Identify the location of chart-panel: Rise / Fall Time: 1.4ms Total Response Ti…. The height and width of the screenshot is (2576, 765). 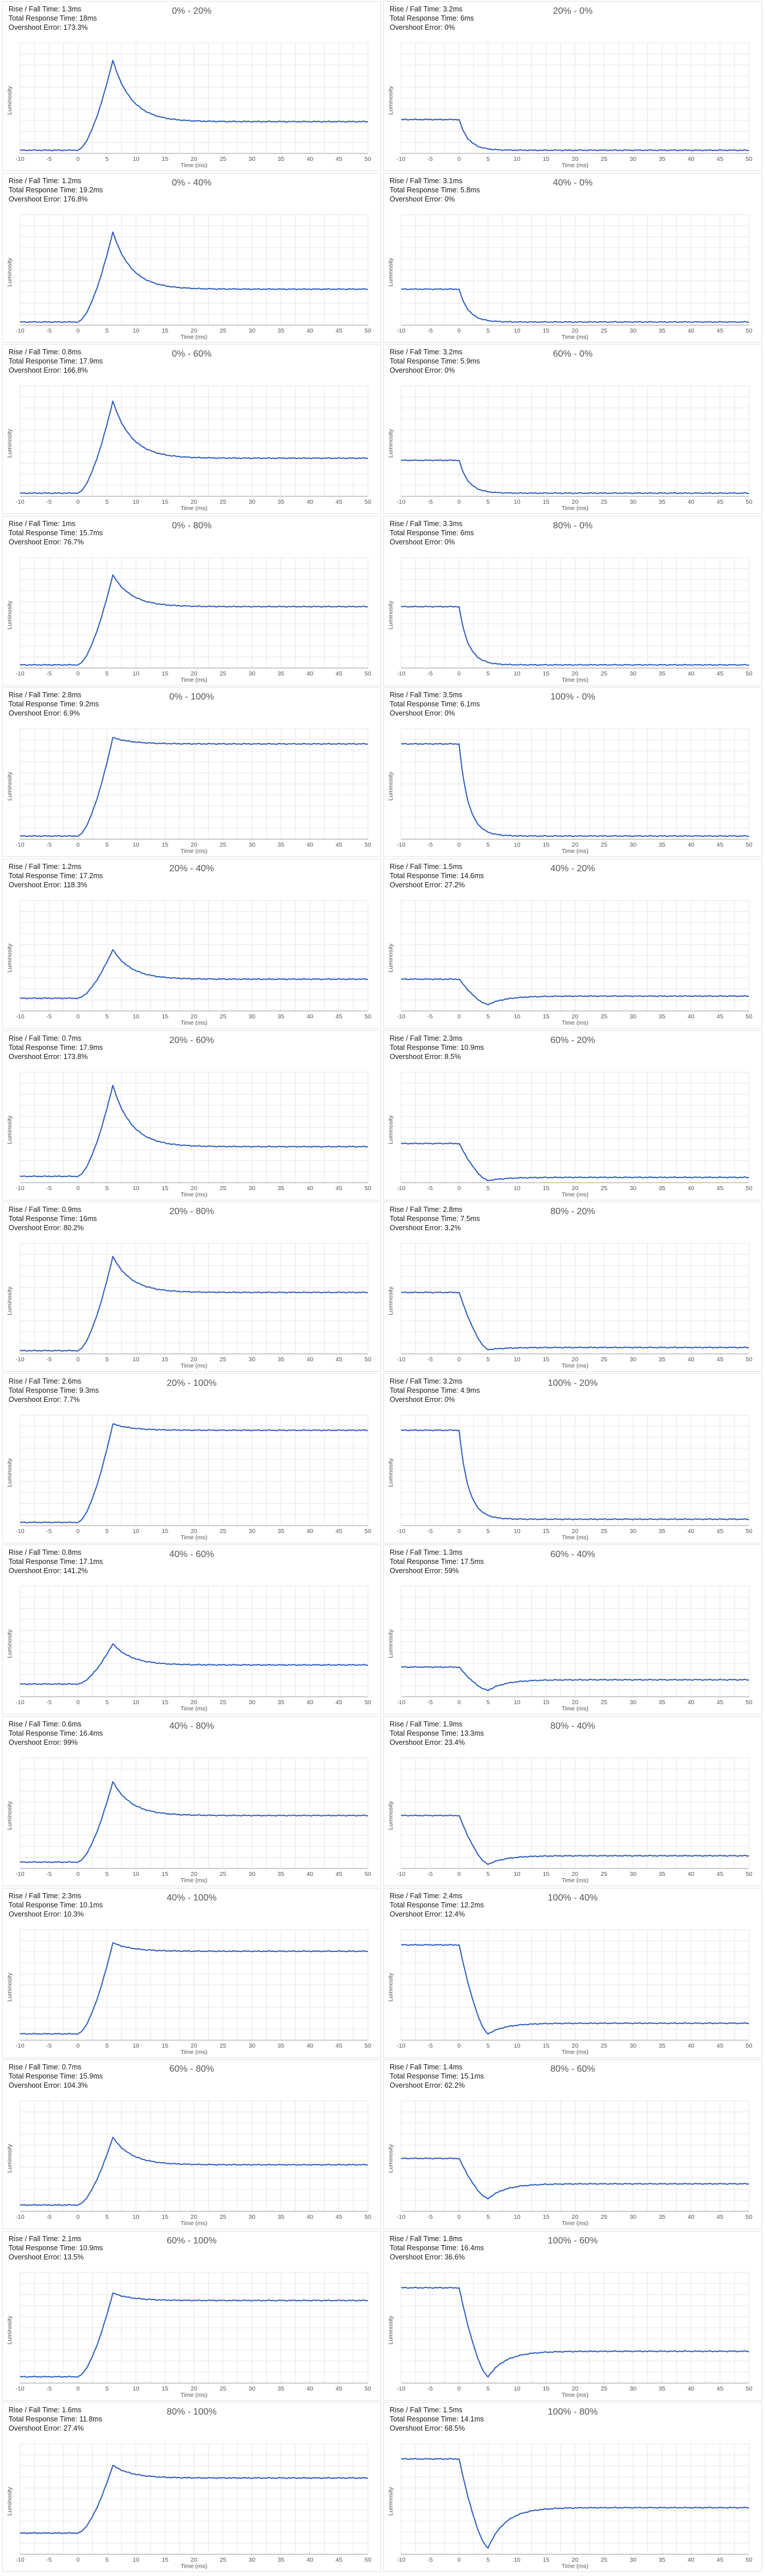
(572, 2144).